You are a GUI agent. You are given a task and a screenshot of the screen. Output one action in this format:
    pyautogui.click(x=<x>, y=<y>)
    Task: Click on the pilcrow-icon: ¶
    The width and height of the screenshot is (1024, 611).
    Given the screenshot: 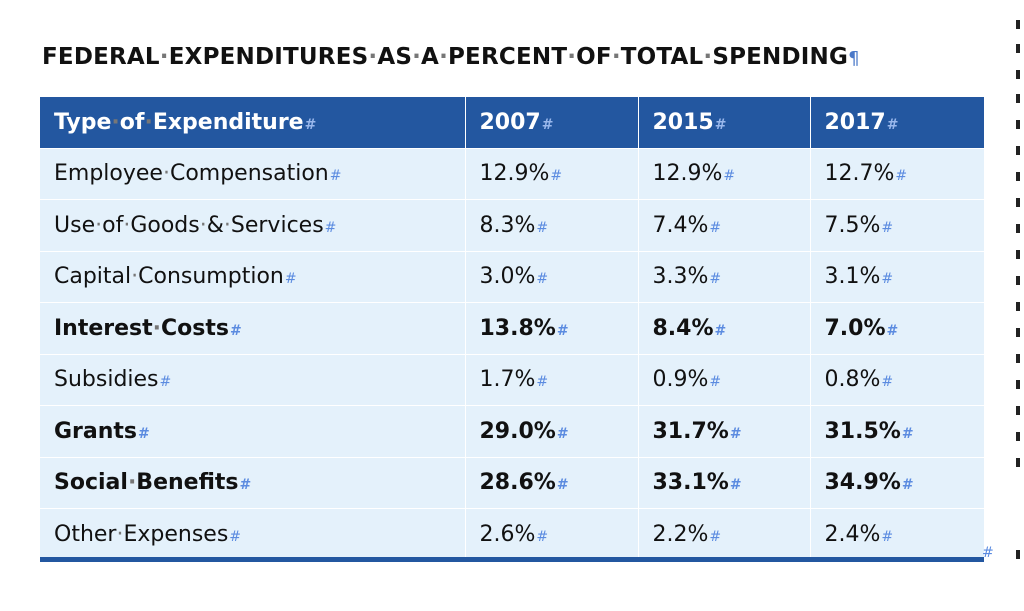 What is the action you would take?
    pyautogui.click(x=854, y=58)
    